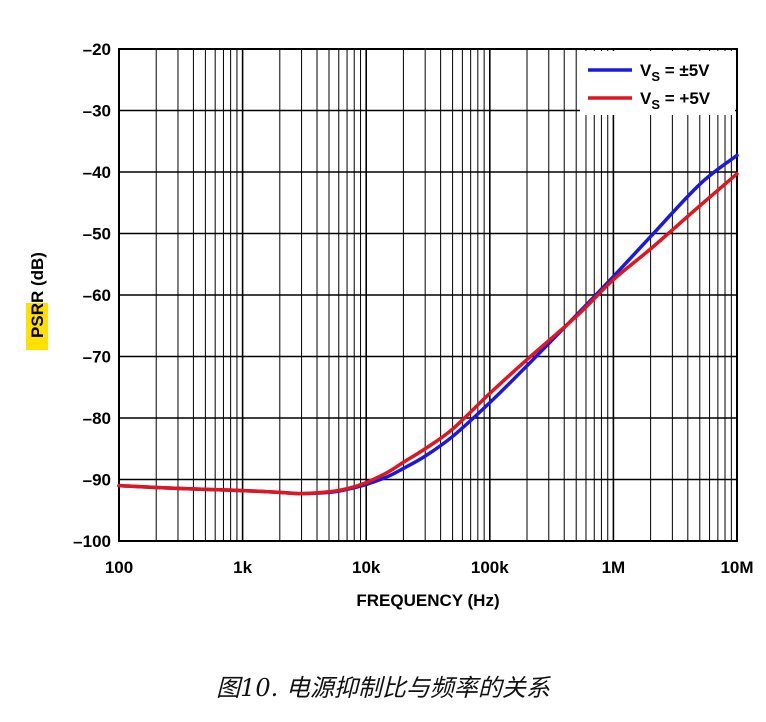 The height and width of the screenshot is (722, 766). I want to click on x-tick-label: 100, so click(119, 567).